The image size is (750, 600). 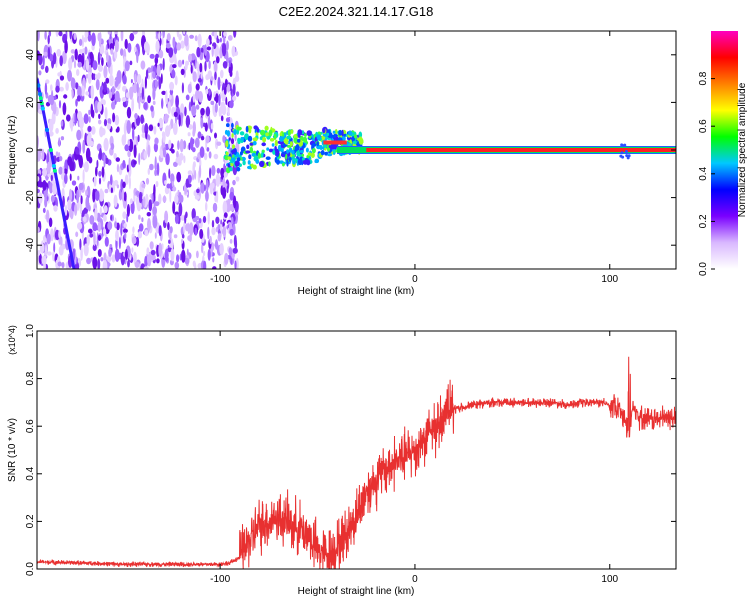 What do you see at coordinates (622, 145) in the screenshot?
I see `spectrogram-blip` at bounding box center [622, 145].